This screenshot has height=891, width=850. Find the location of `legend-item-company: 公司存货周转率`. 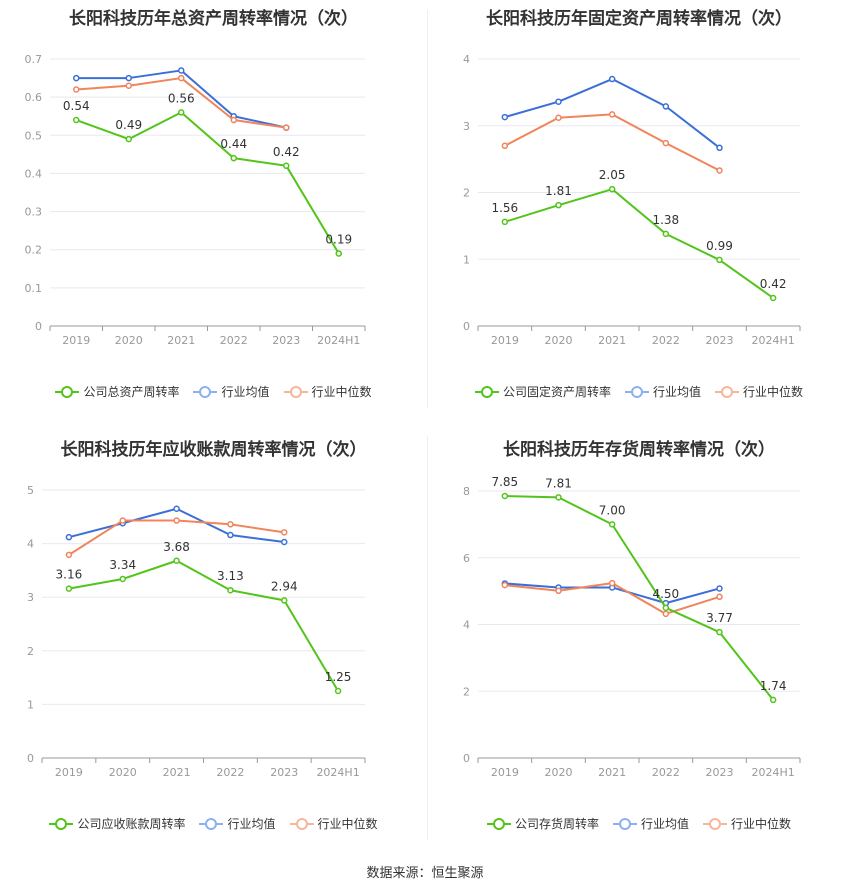

legend-item-company: 公司存货周转率 is located at coordinates (542, 823).